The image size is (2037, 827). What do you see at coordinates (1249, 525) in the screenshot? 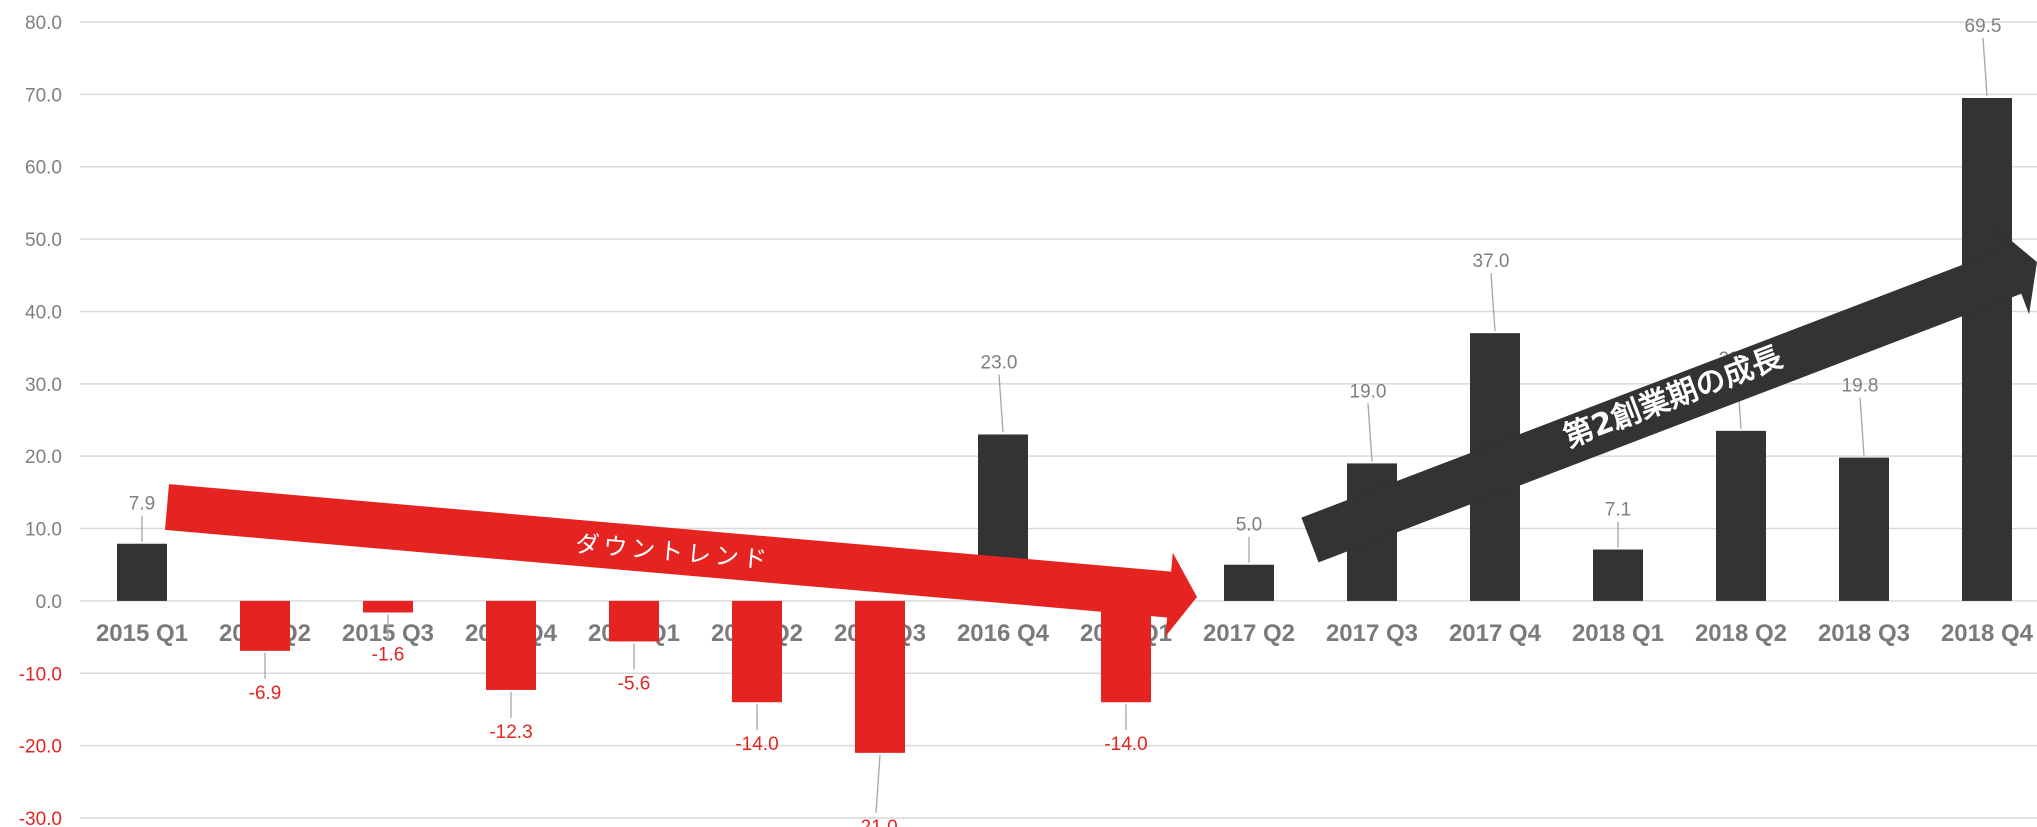
I see `data-label: 5.0` at bounding box center [1249, 525].